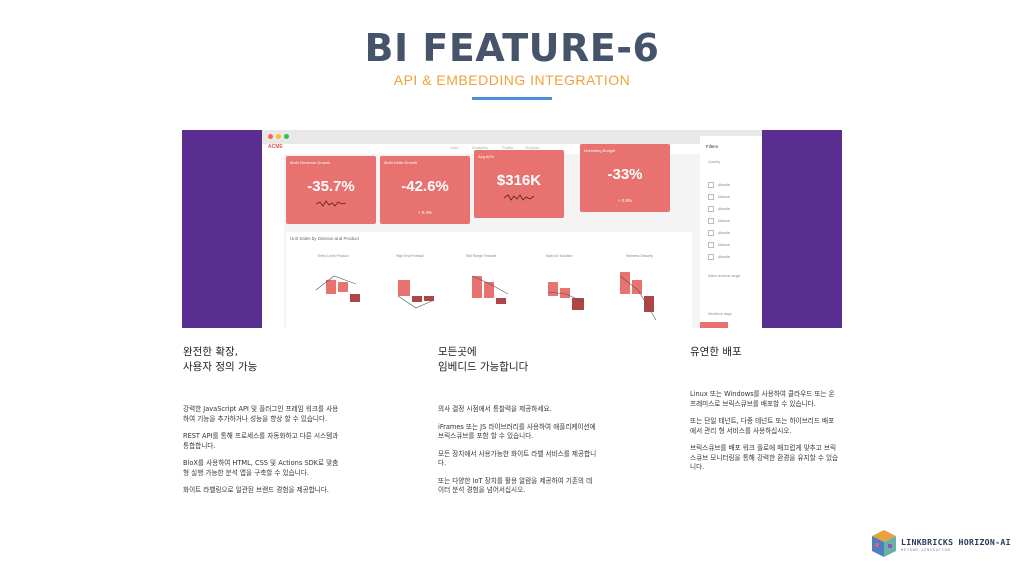 This screenshot has width=1024, height=576. What do you see at coordinates (956, 542) in the screenshot?
I see `brand-name: LINKBRICKS HORIZON-AI` at bounding box center [956, 542].